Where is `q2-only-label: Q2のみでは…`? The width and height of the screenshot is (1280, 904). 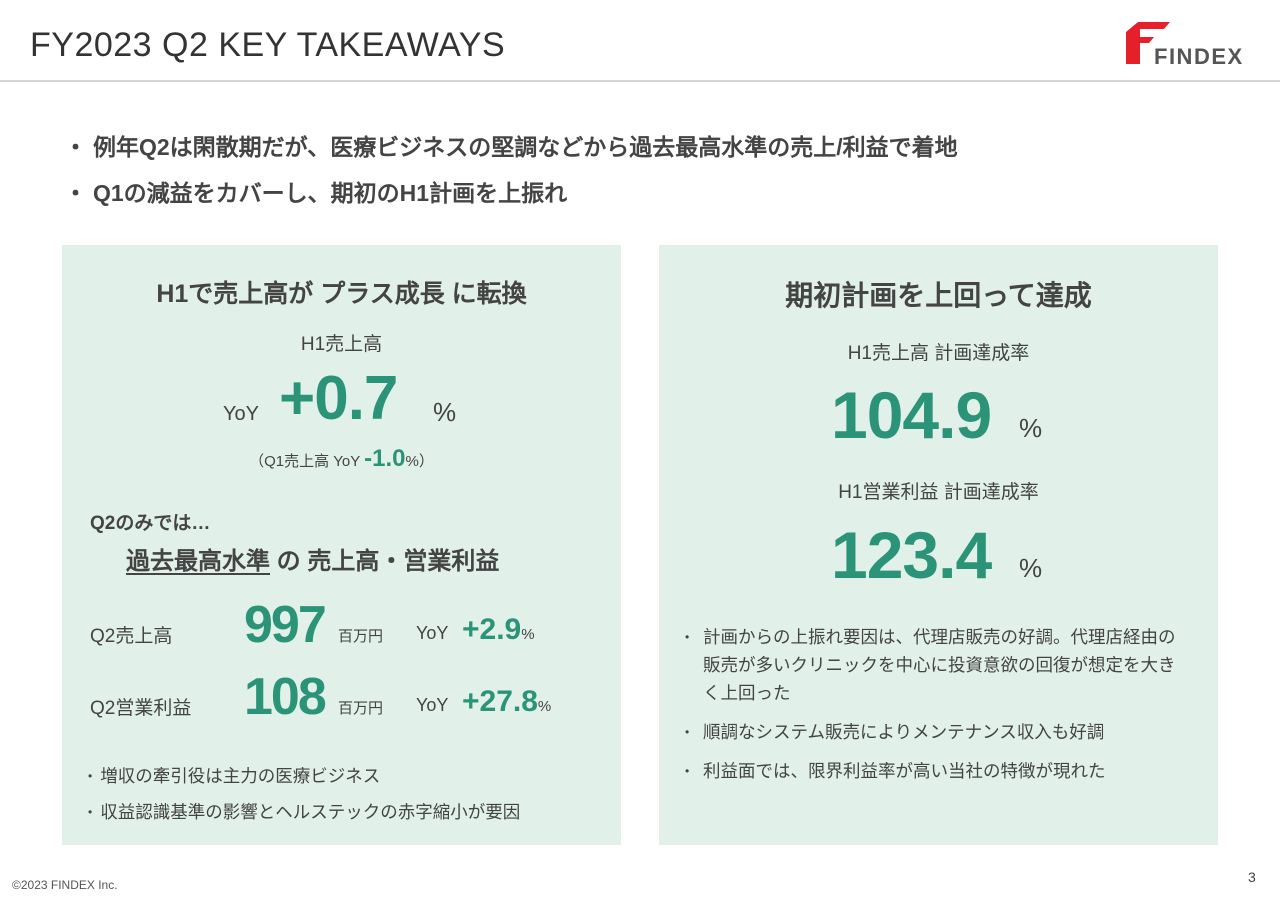 q2-only-label: Q2のみでは… is located at coordinates (150, 523).